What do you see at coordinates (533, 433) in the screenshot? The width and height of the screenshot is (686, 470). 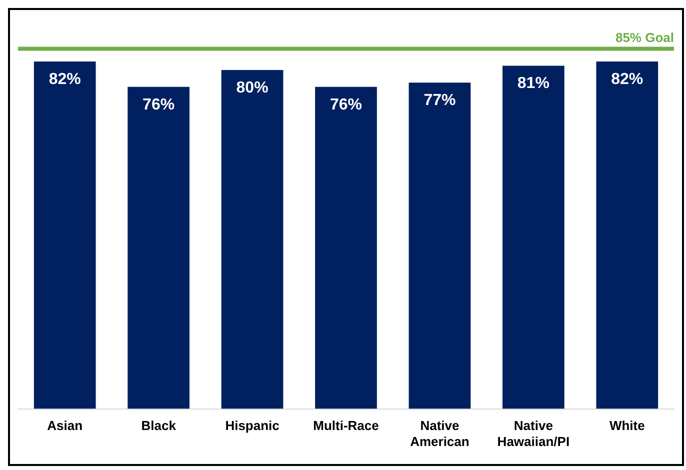 I see `x-tick-label: Native Hawaiian/PI` at bounding box center [533, 433].